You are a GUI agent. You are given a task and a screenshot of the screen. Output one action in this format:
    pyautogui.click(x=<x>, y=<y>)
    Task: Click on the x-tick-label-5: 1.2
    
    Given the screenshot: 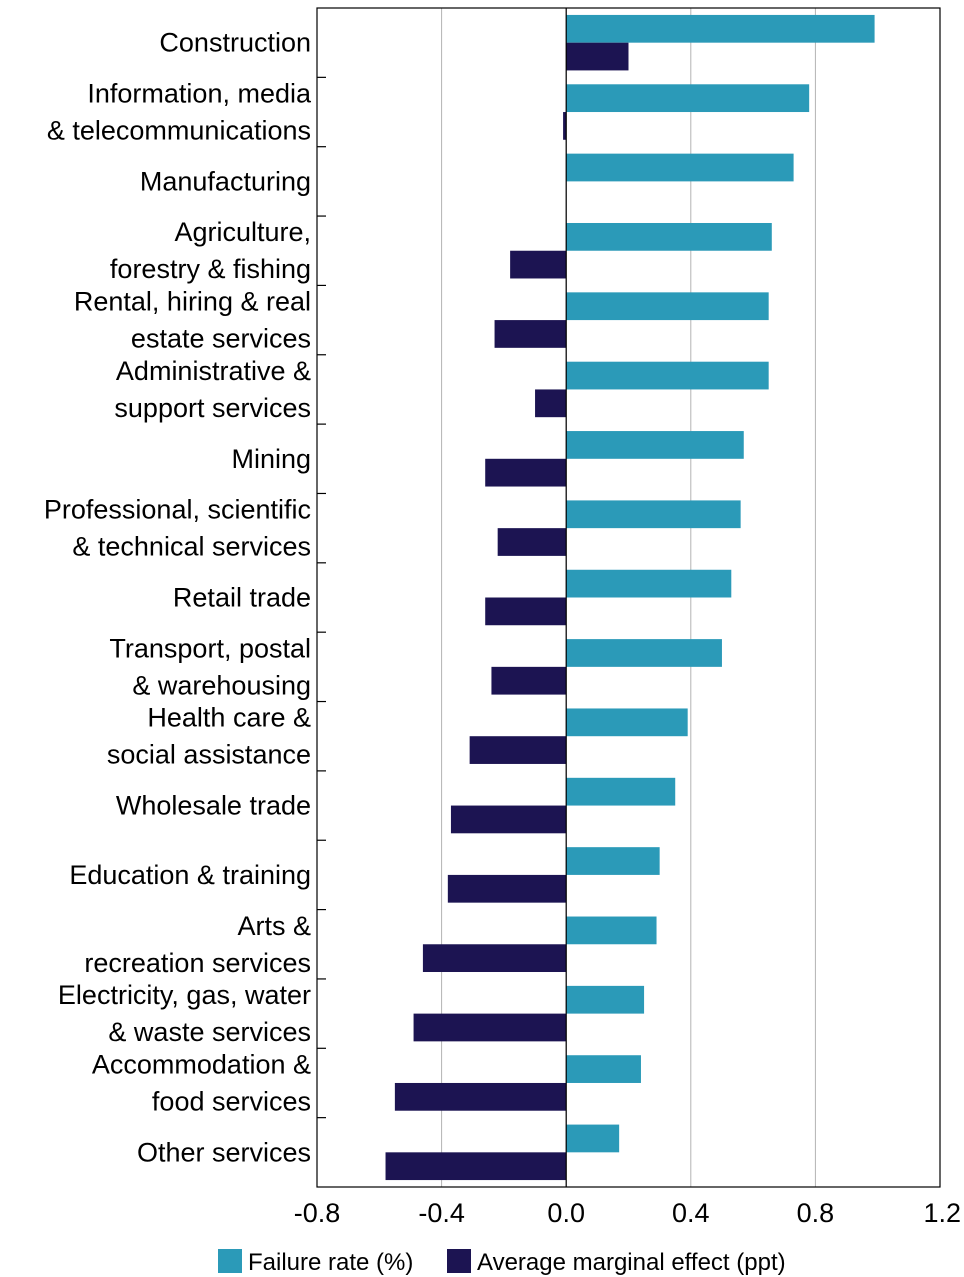 What is the action you would take?
    pyautogui.click(x=942, y=1213)
    